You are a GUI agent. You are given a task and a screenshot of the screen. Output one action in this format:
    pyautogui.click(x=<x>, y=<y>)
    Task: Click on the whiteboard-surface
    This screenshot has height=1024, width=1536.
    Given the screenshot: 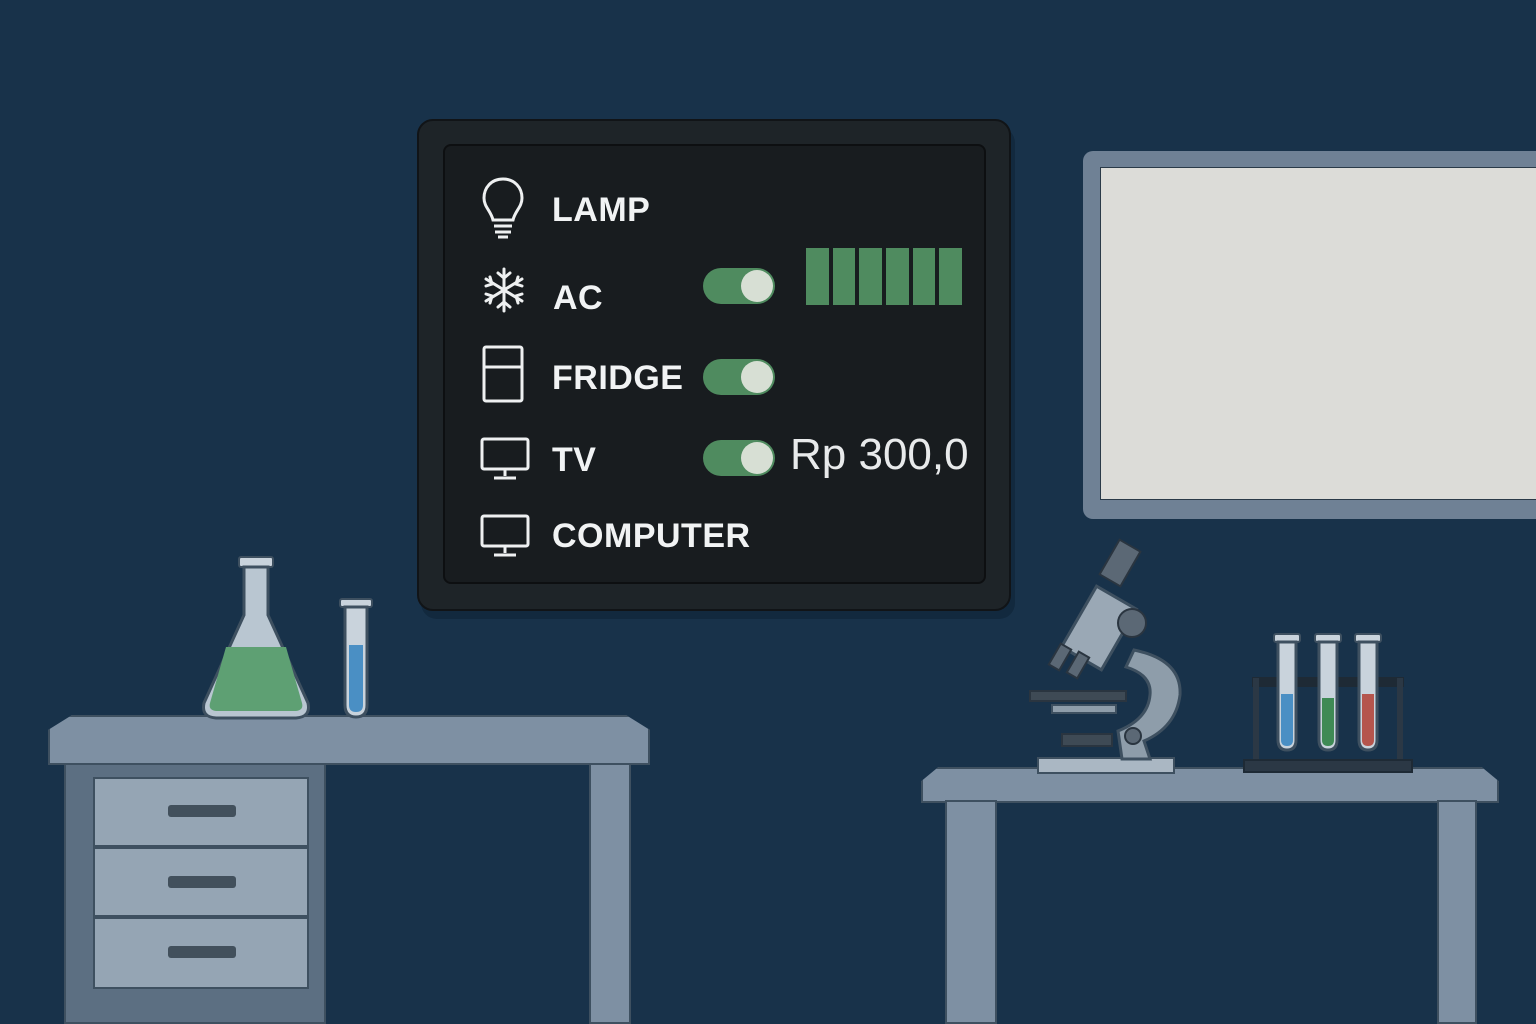 What is the action you would take?
    pyautogui.click(x=1318, y=333)
    